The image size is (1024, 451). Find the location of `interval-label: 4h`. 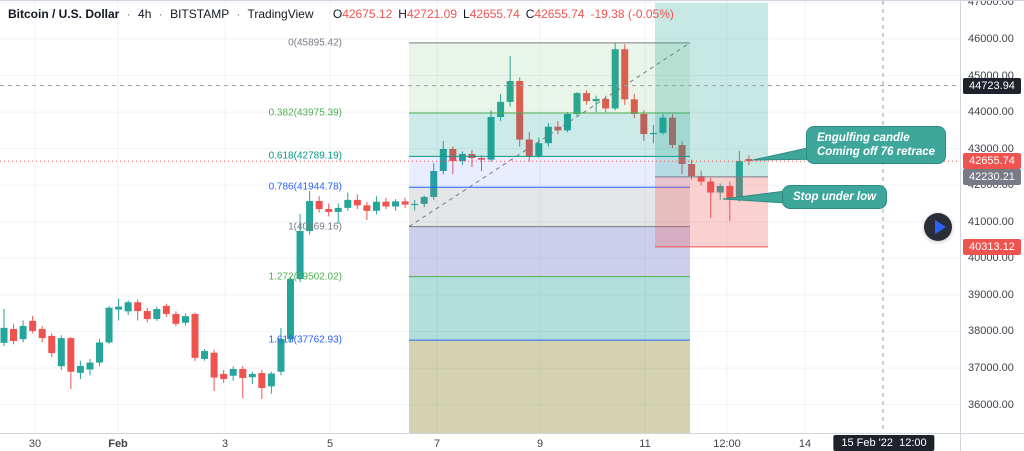

interval-label: 4h is located at coordinates (145, 14).